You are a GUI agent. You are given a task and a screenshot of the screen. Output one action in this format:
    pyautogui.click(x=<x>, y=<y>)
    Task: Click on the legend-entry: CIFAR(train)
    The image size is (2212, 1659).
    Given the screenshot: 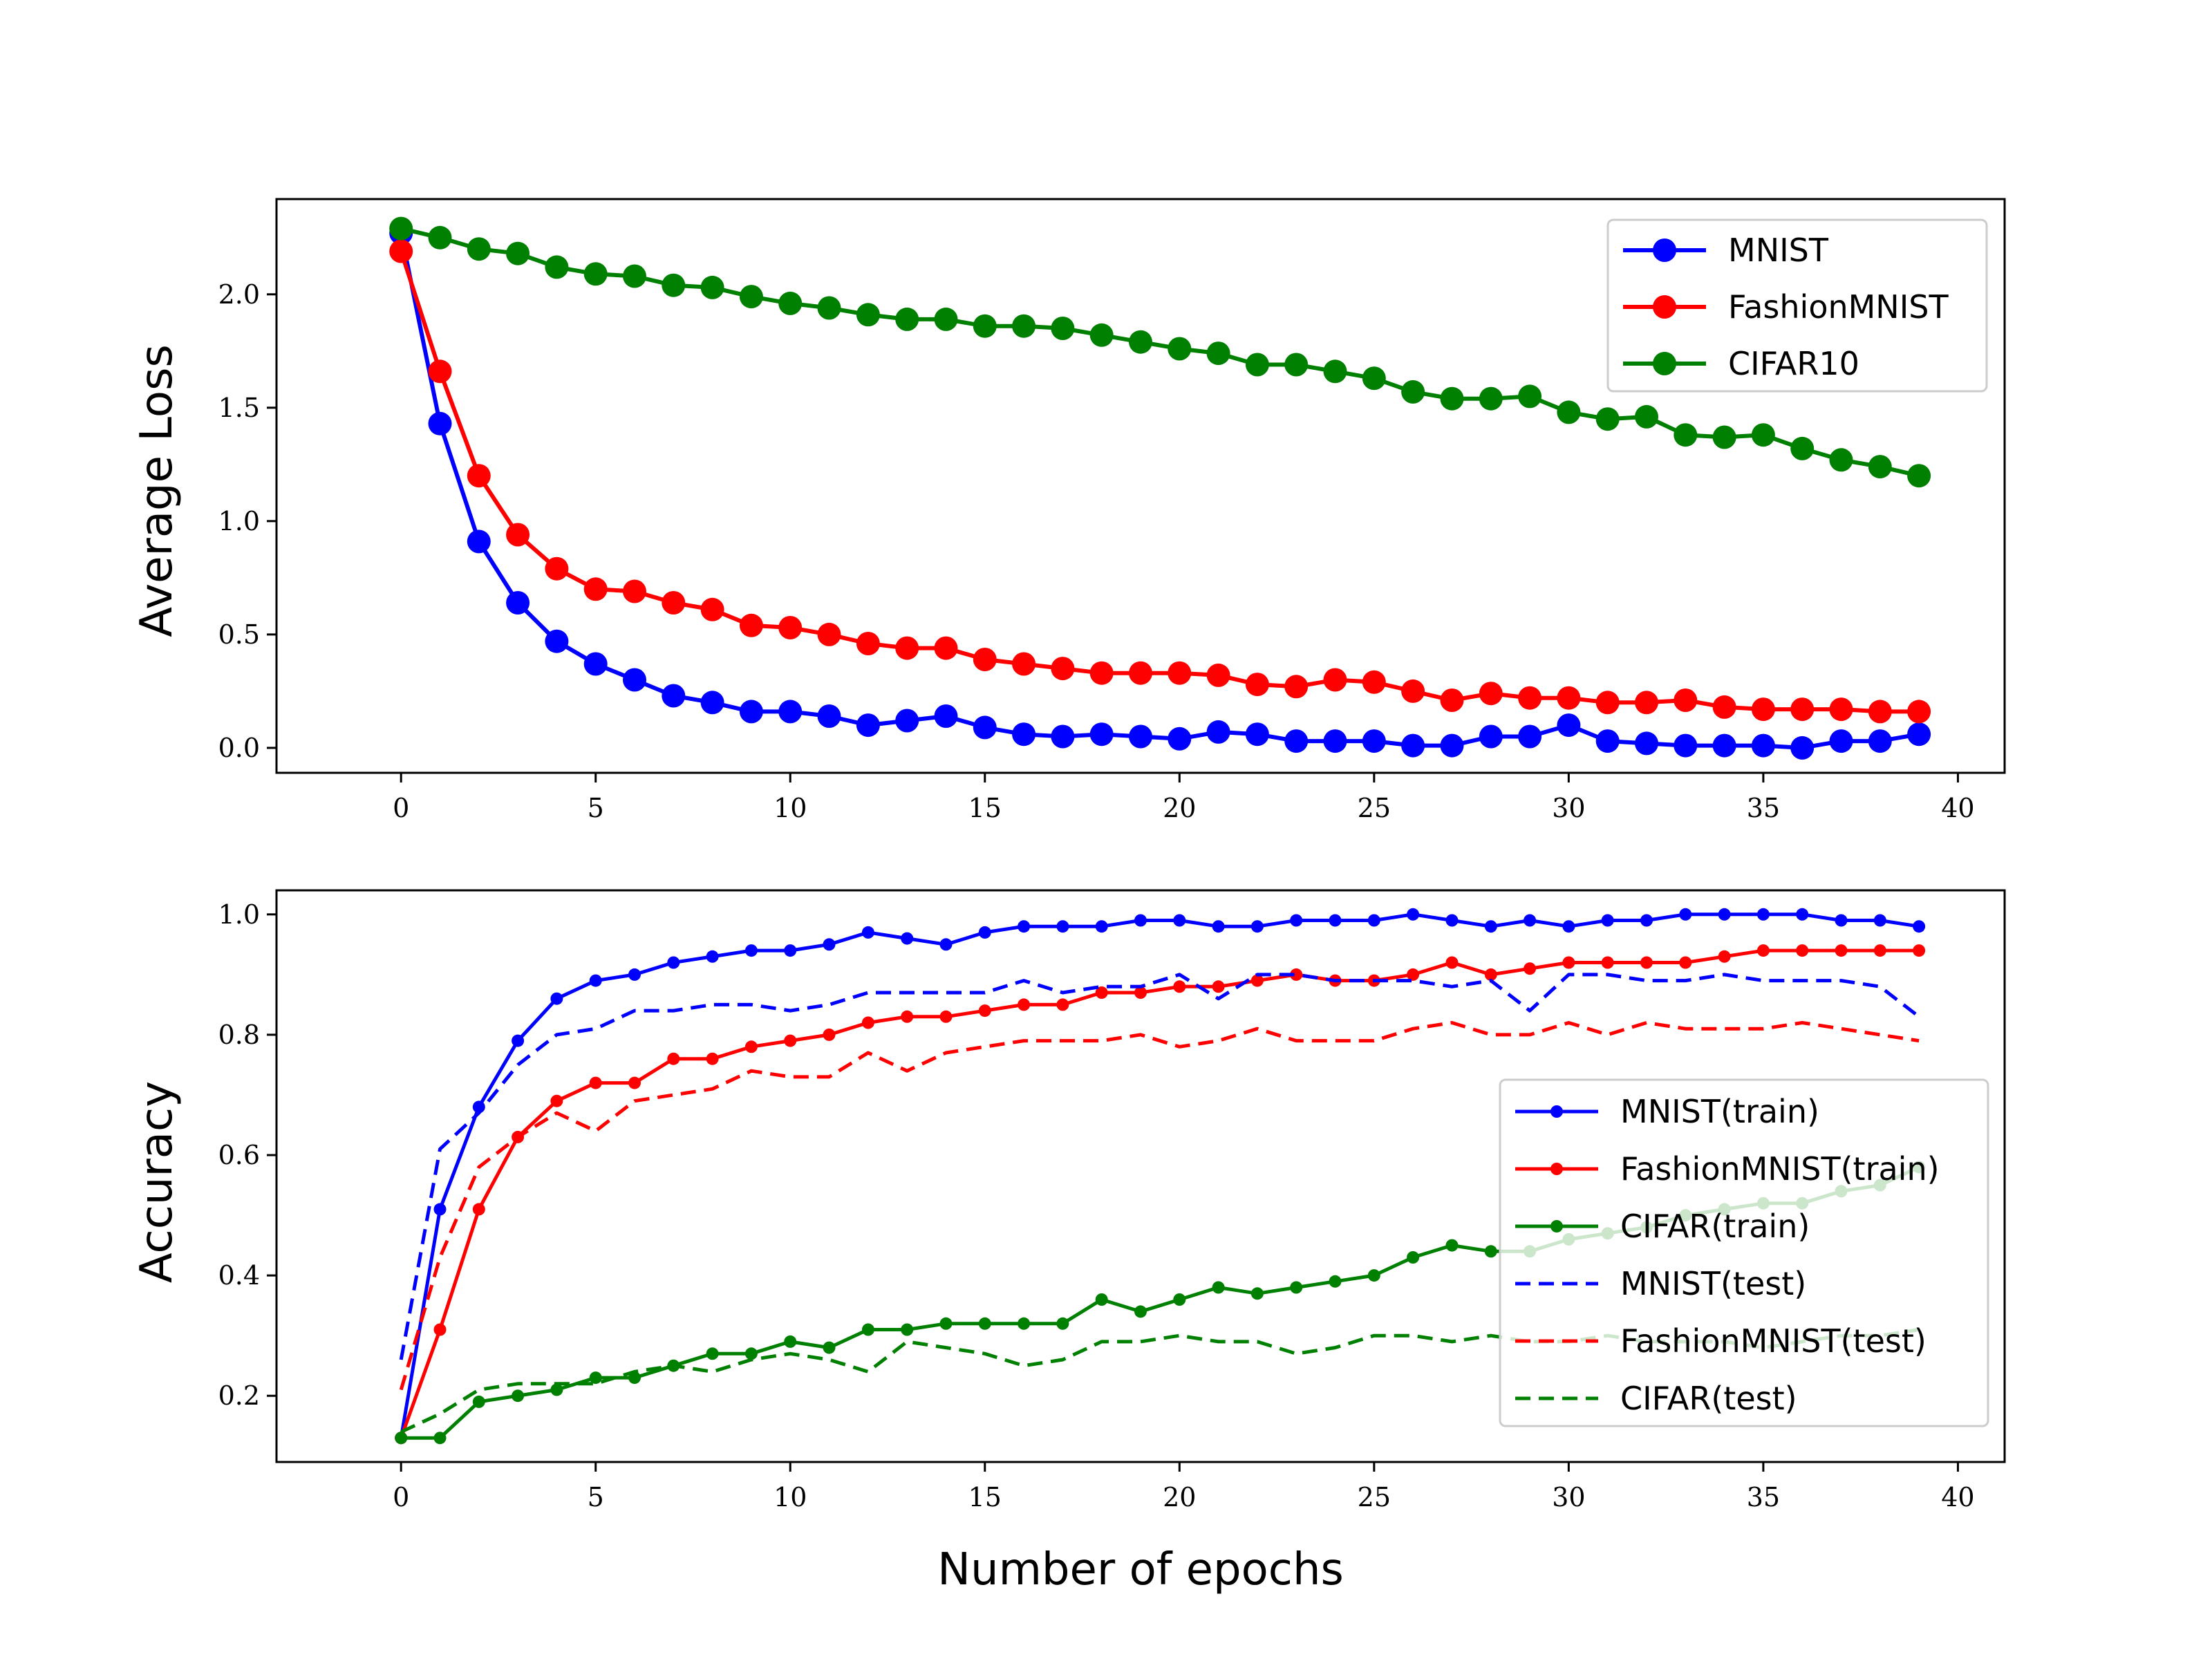 What is the action you would take?
    pyautogui.click(x=1715, y=1227)
    